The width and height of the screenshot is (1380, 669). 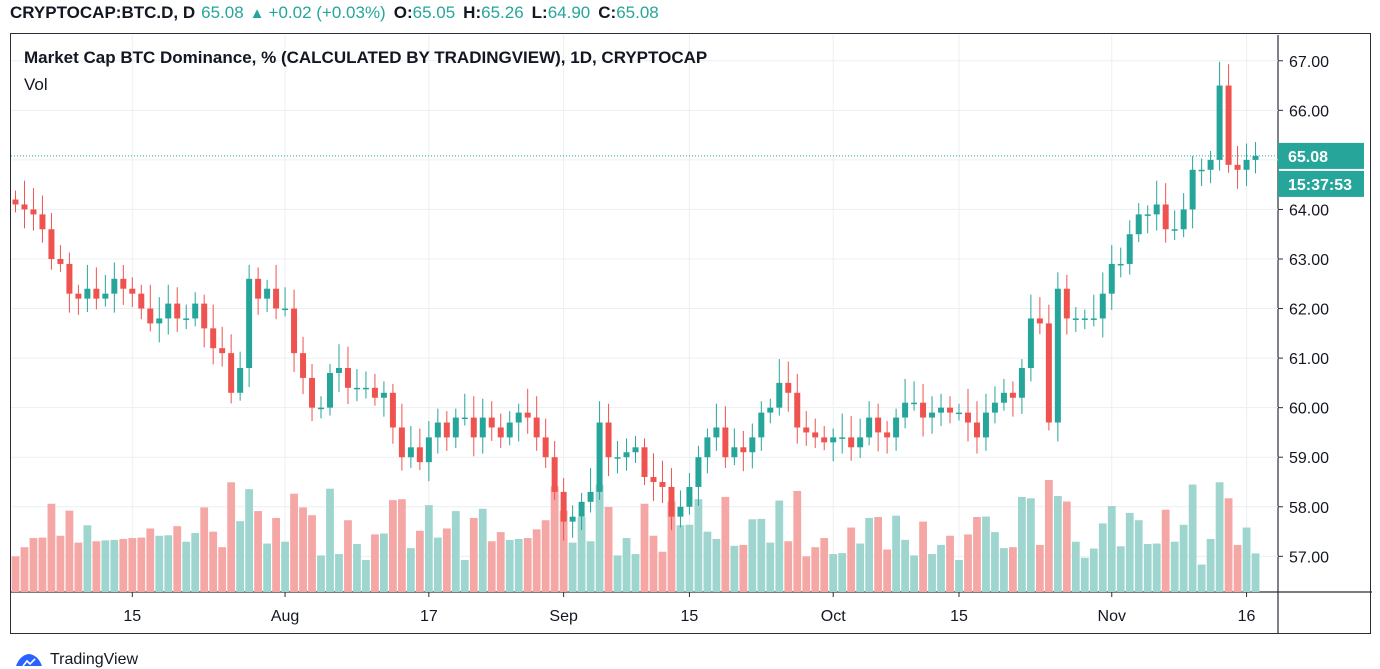 What do you see at coordinates (76, 660) in the screenshot?
I see `tradingview-brand: TradingView` at bounding box center [76, 660].